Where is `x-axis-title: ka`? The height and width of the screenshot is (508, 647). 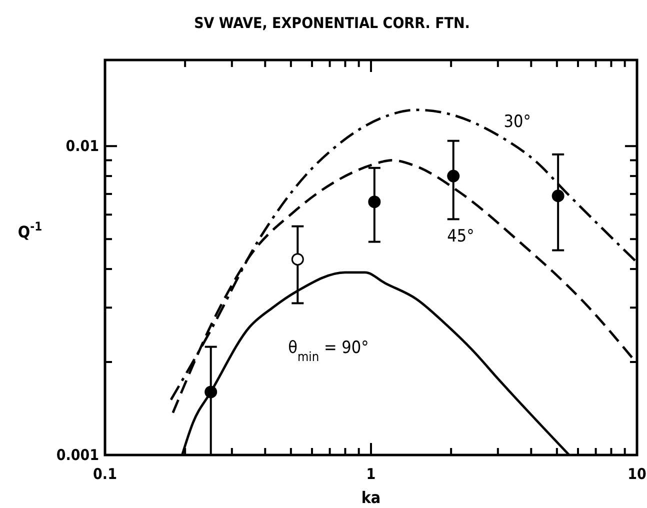
x-axis-title: ka is located at coordinates (371, 497).